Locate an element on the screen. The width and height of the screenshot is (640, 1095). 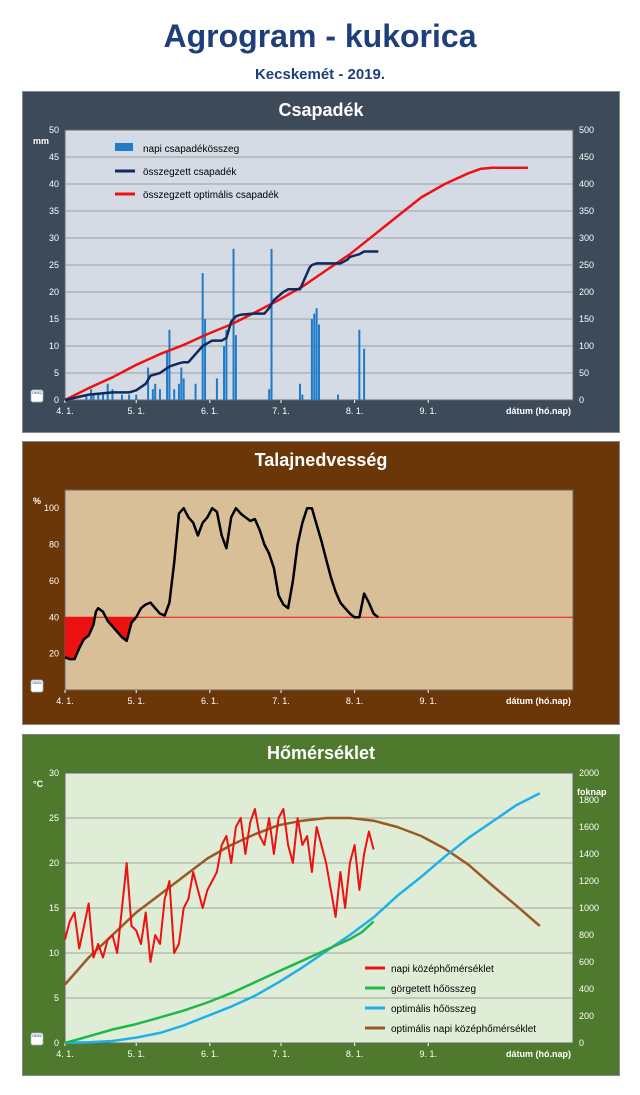
y2-tick-label: 250 is located at coordinates (586, 265).